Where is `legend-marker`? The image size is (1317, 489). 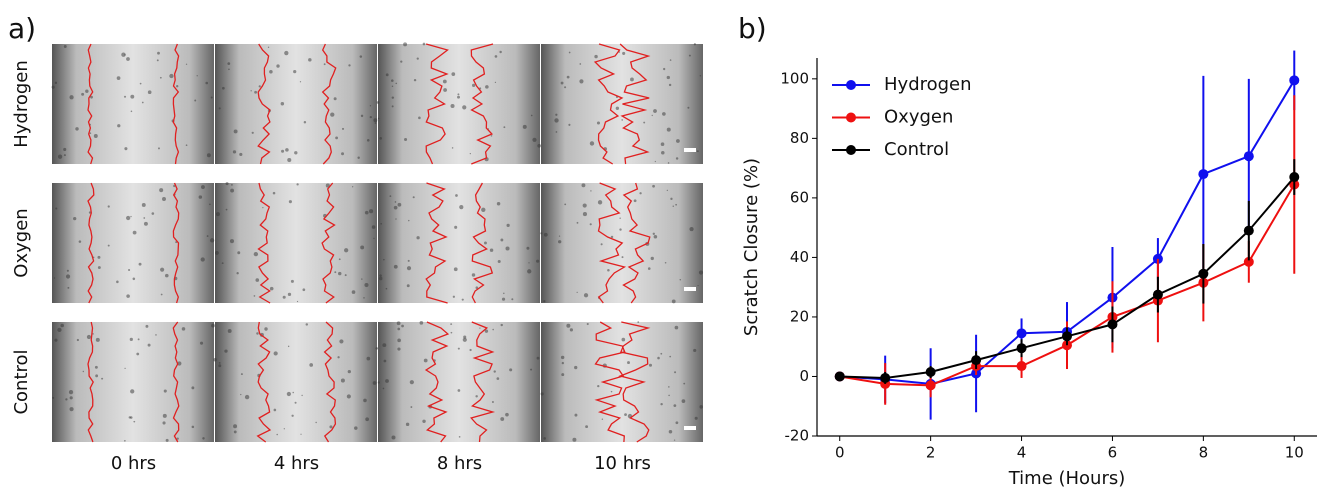
legend-marker is located at coordinates (851, 117).